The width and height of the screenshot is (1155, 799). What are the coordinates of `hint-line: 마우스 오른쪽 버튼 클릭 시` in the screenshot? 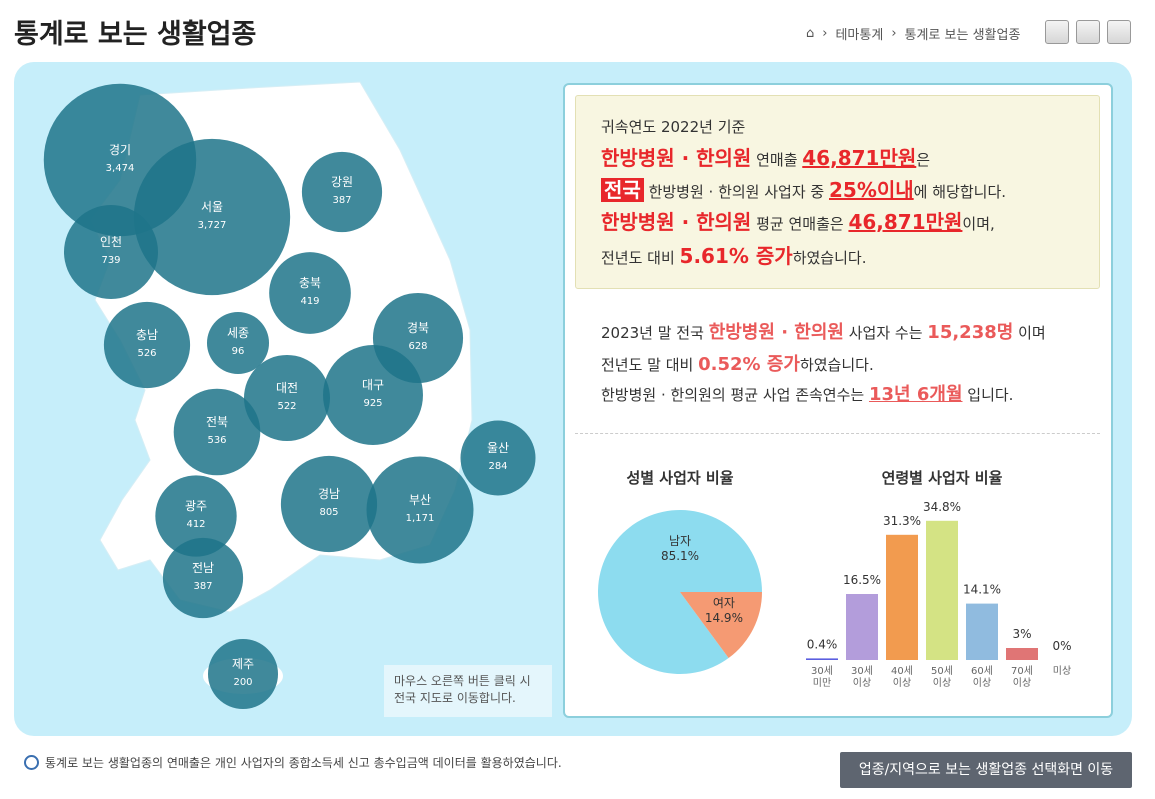 It's located at (462, 681).